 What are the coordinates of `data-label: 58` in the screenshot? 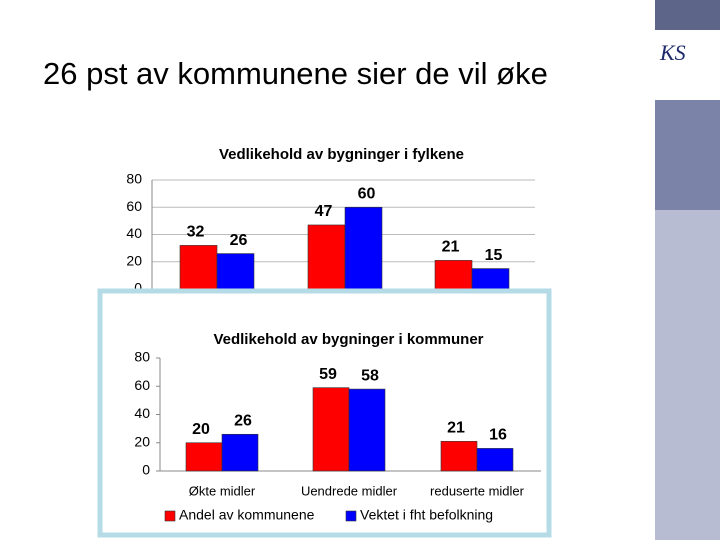 It's located at (370, 375).